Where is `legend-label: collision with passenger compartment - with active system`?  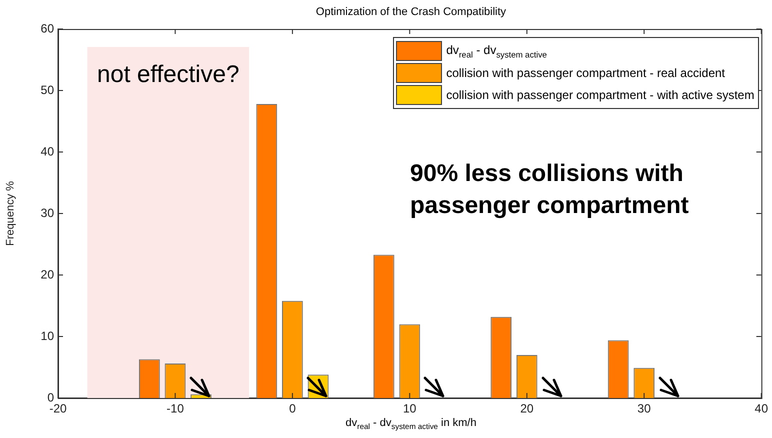 legend-label: collision with passenger compartment - with active system is located at coordinates (600, 95).